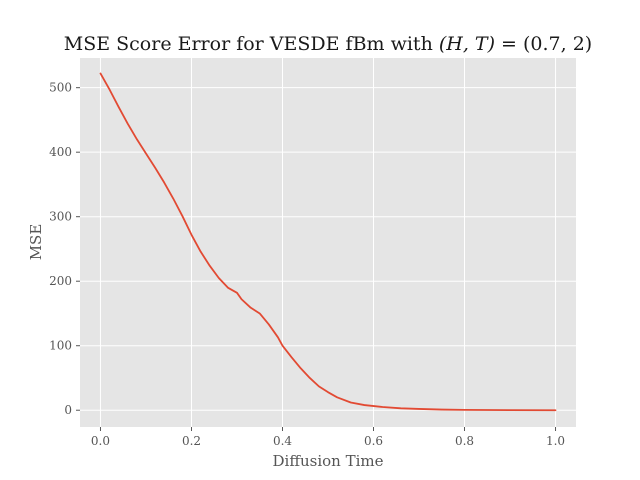 The height and width of the screenshot is (480, 640). I want to click on y-tick-label: 300, so click(60, 217).